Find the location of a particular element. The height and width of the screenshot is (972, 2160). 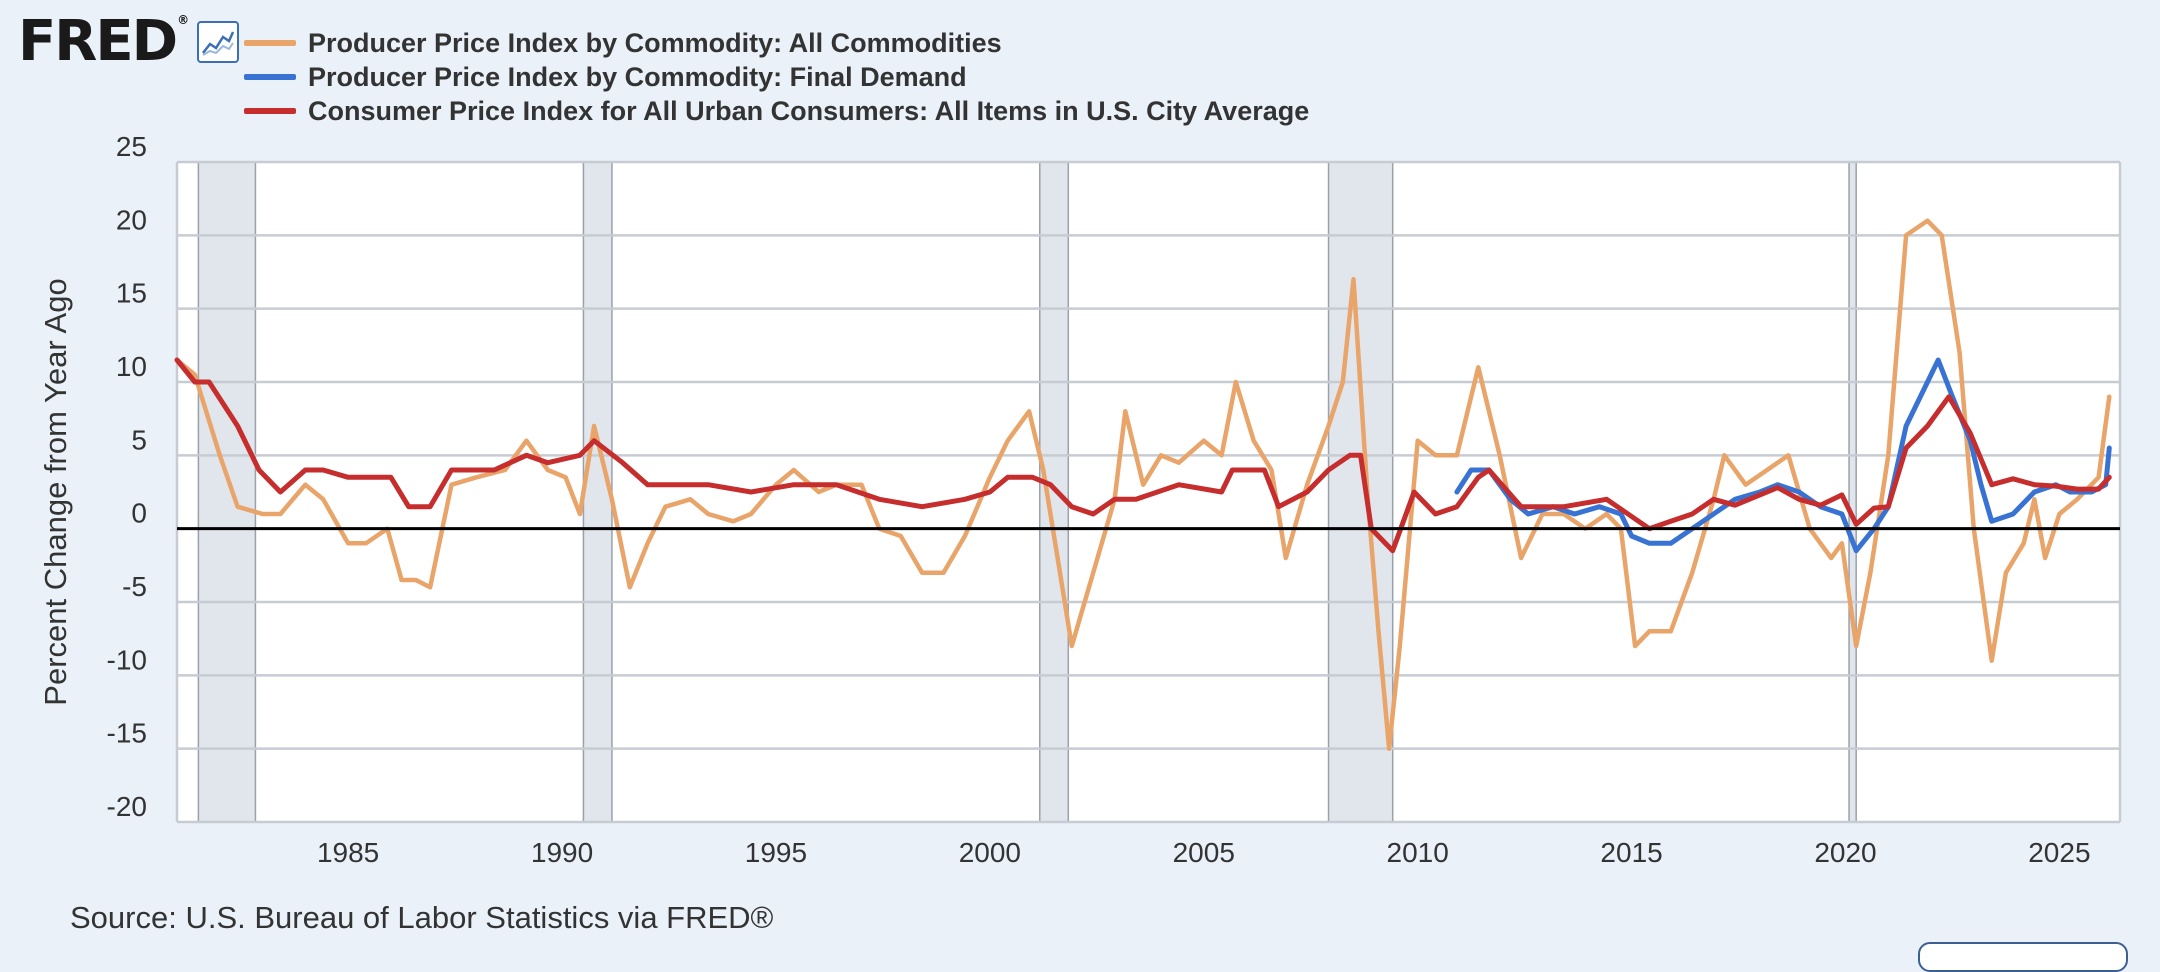

x-tick-label: 2025 is located at coordinates (2059, 852).